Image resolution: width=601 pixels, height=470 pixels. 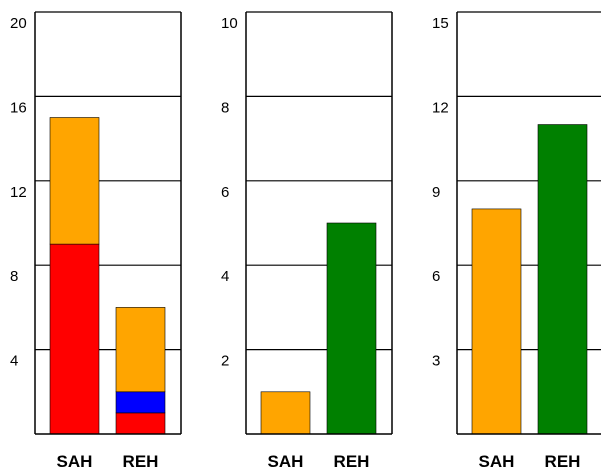 I want to click on y-tick-label: 16, so click(x=18, y=107).